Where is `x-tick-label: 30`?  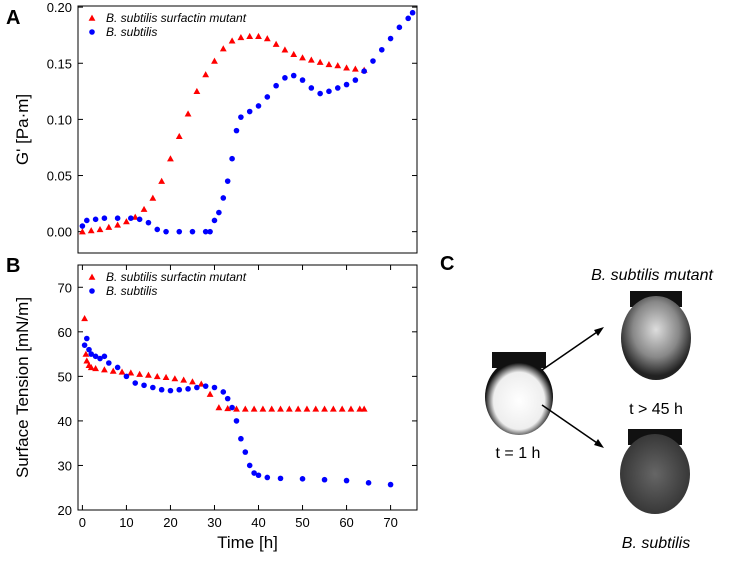
x-tick-label: 30 is located at coordinates (214, 522).